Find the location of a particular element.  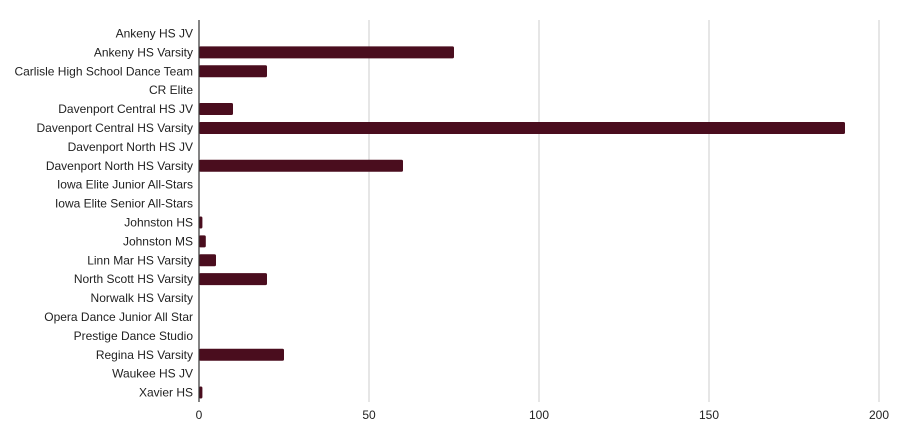

x-tick-label: 150 is located at coordinates (709, 415).